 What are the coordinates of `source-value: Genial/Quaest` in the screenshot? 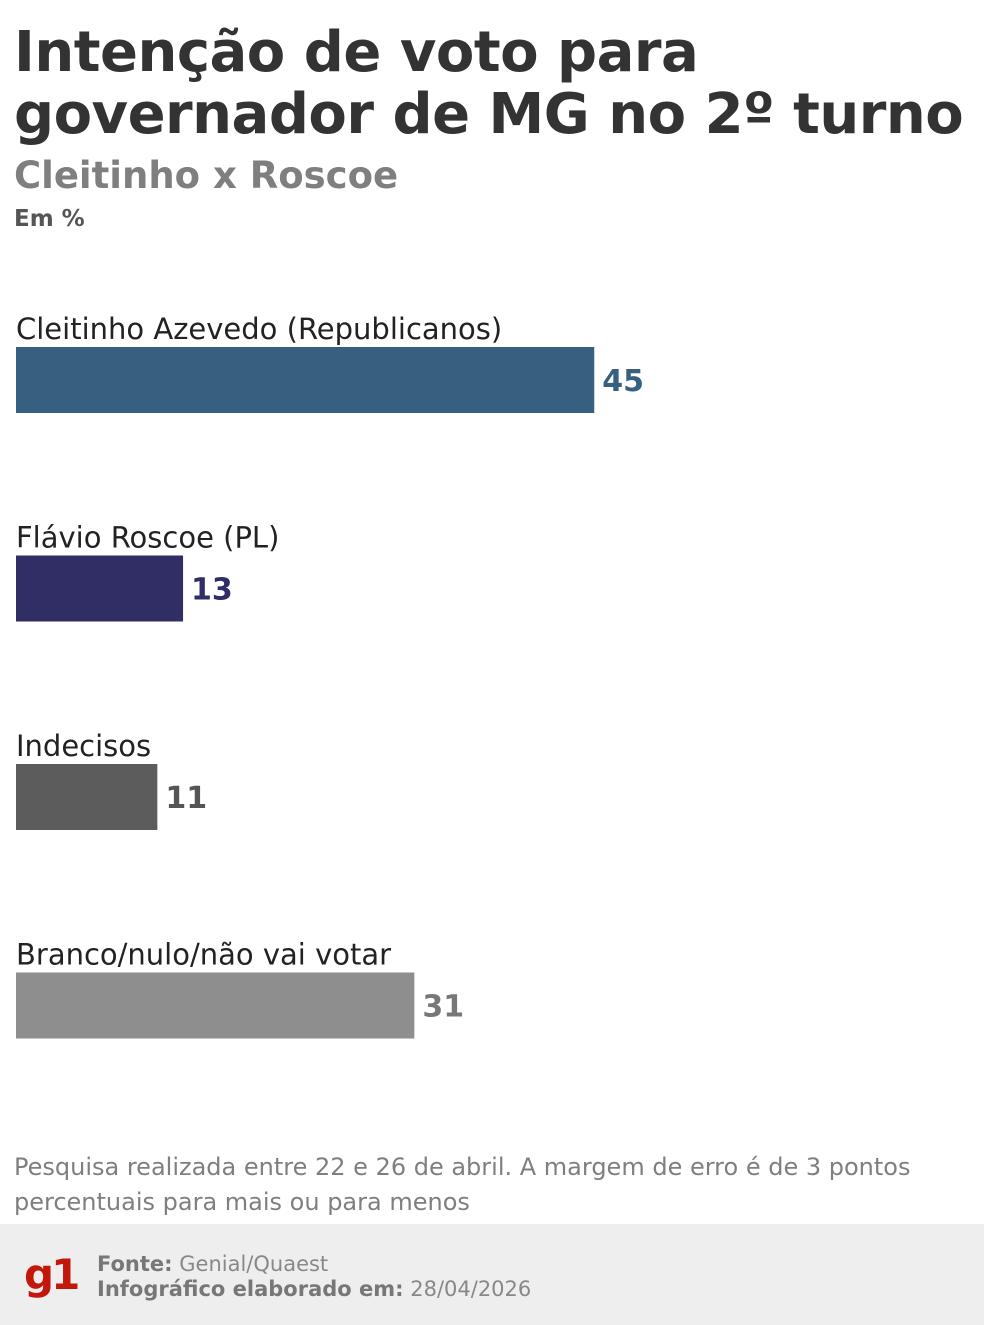 It's located at (254, 1264).